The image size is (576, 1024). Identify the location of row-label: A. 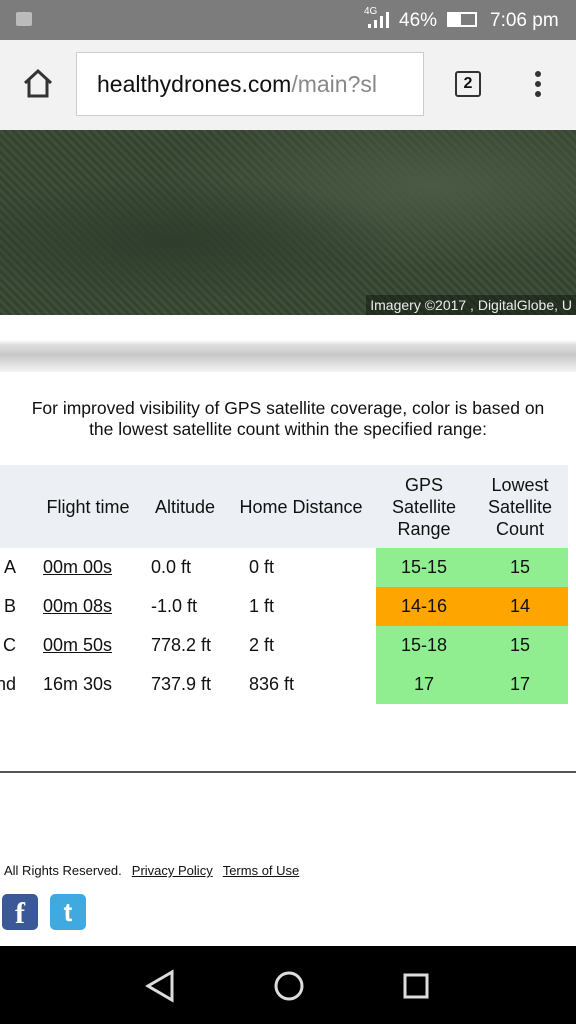
(9, 567).